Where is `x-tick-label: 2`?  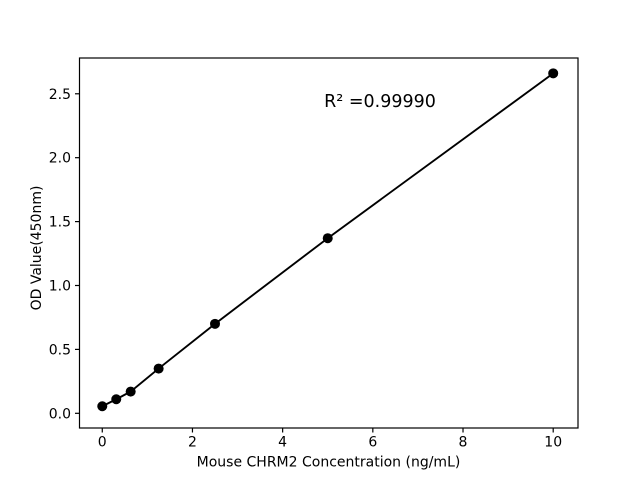
x-tick-label: 2 is located at coordinates (192, 443).